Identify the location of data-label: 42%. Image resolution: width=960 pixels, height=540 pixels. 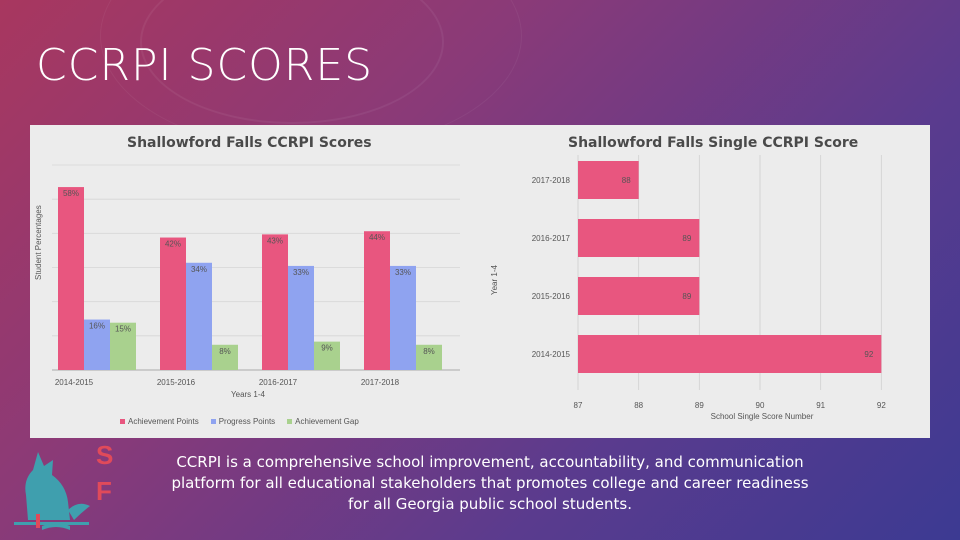
(173, 244).